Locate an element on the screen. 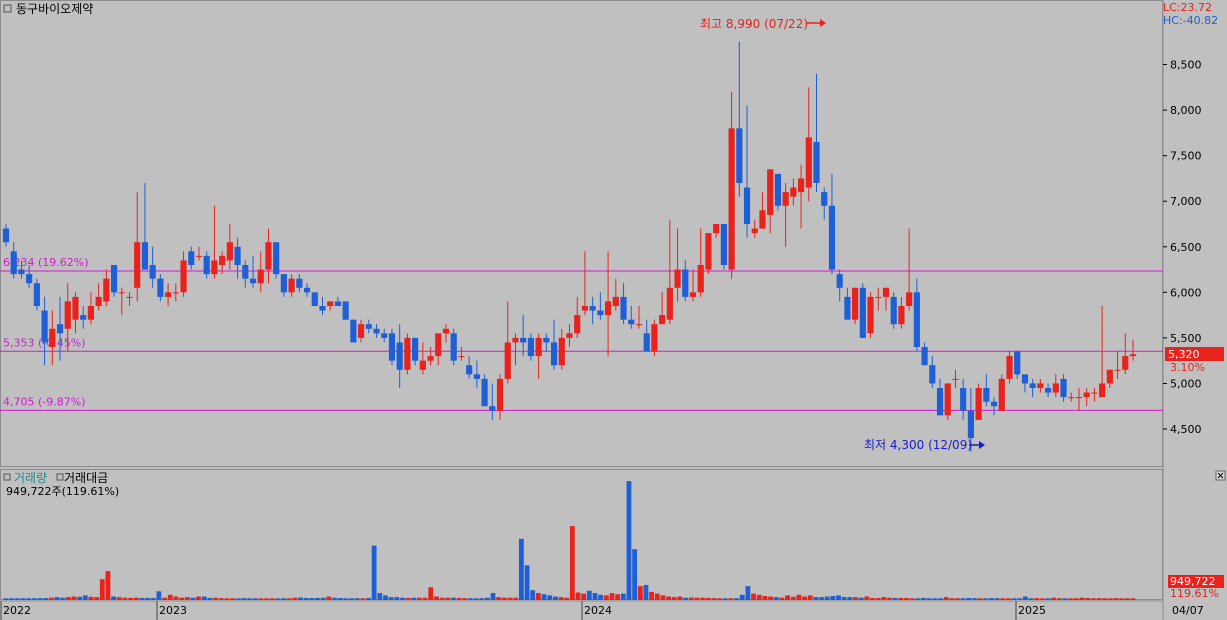  close-icon is located at coordinates (1220, 475).